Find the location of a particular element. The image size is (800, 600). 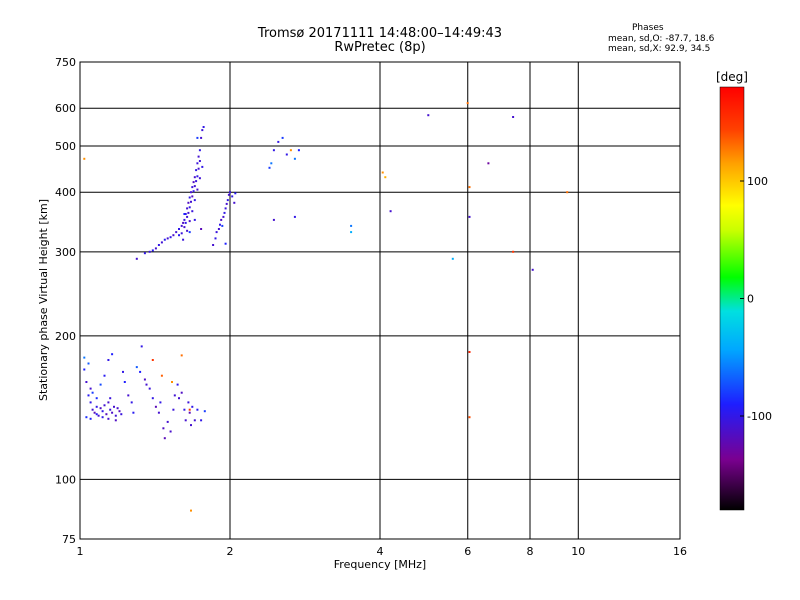

y-tick-label: 400 is located at coordinates (65, 192).